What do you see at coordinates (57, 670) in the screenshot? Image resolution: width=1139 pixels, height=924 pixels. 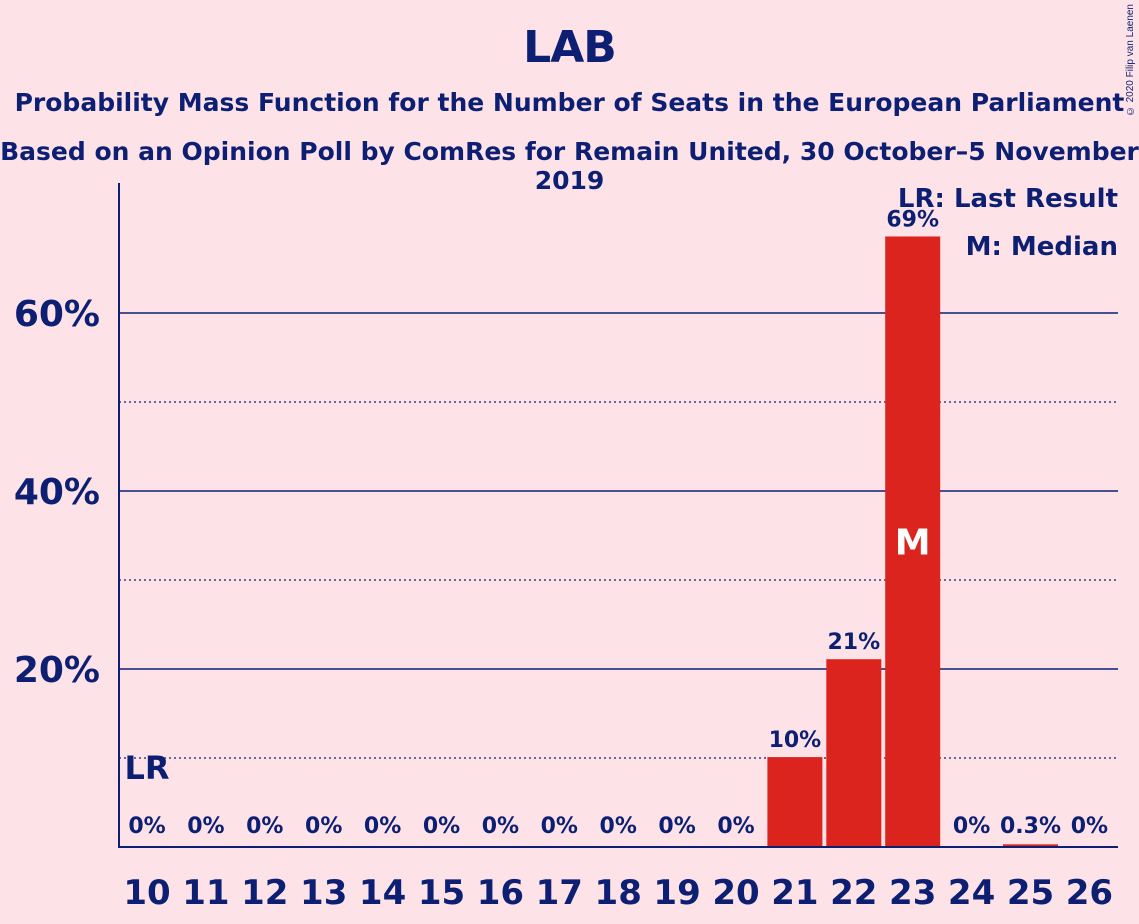 I see `y-tick-label: 20%` at bounding box center [57, 670].